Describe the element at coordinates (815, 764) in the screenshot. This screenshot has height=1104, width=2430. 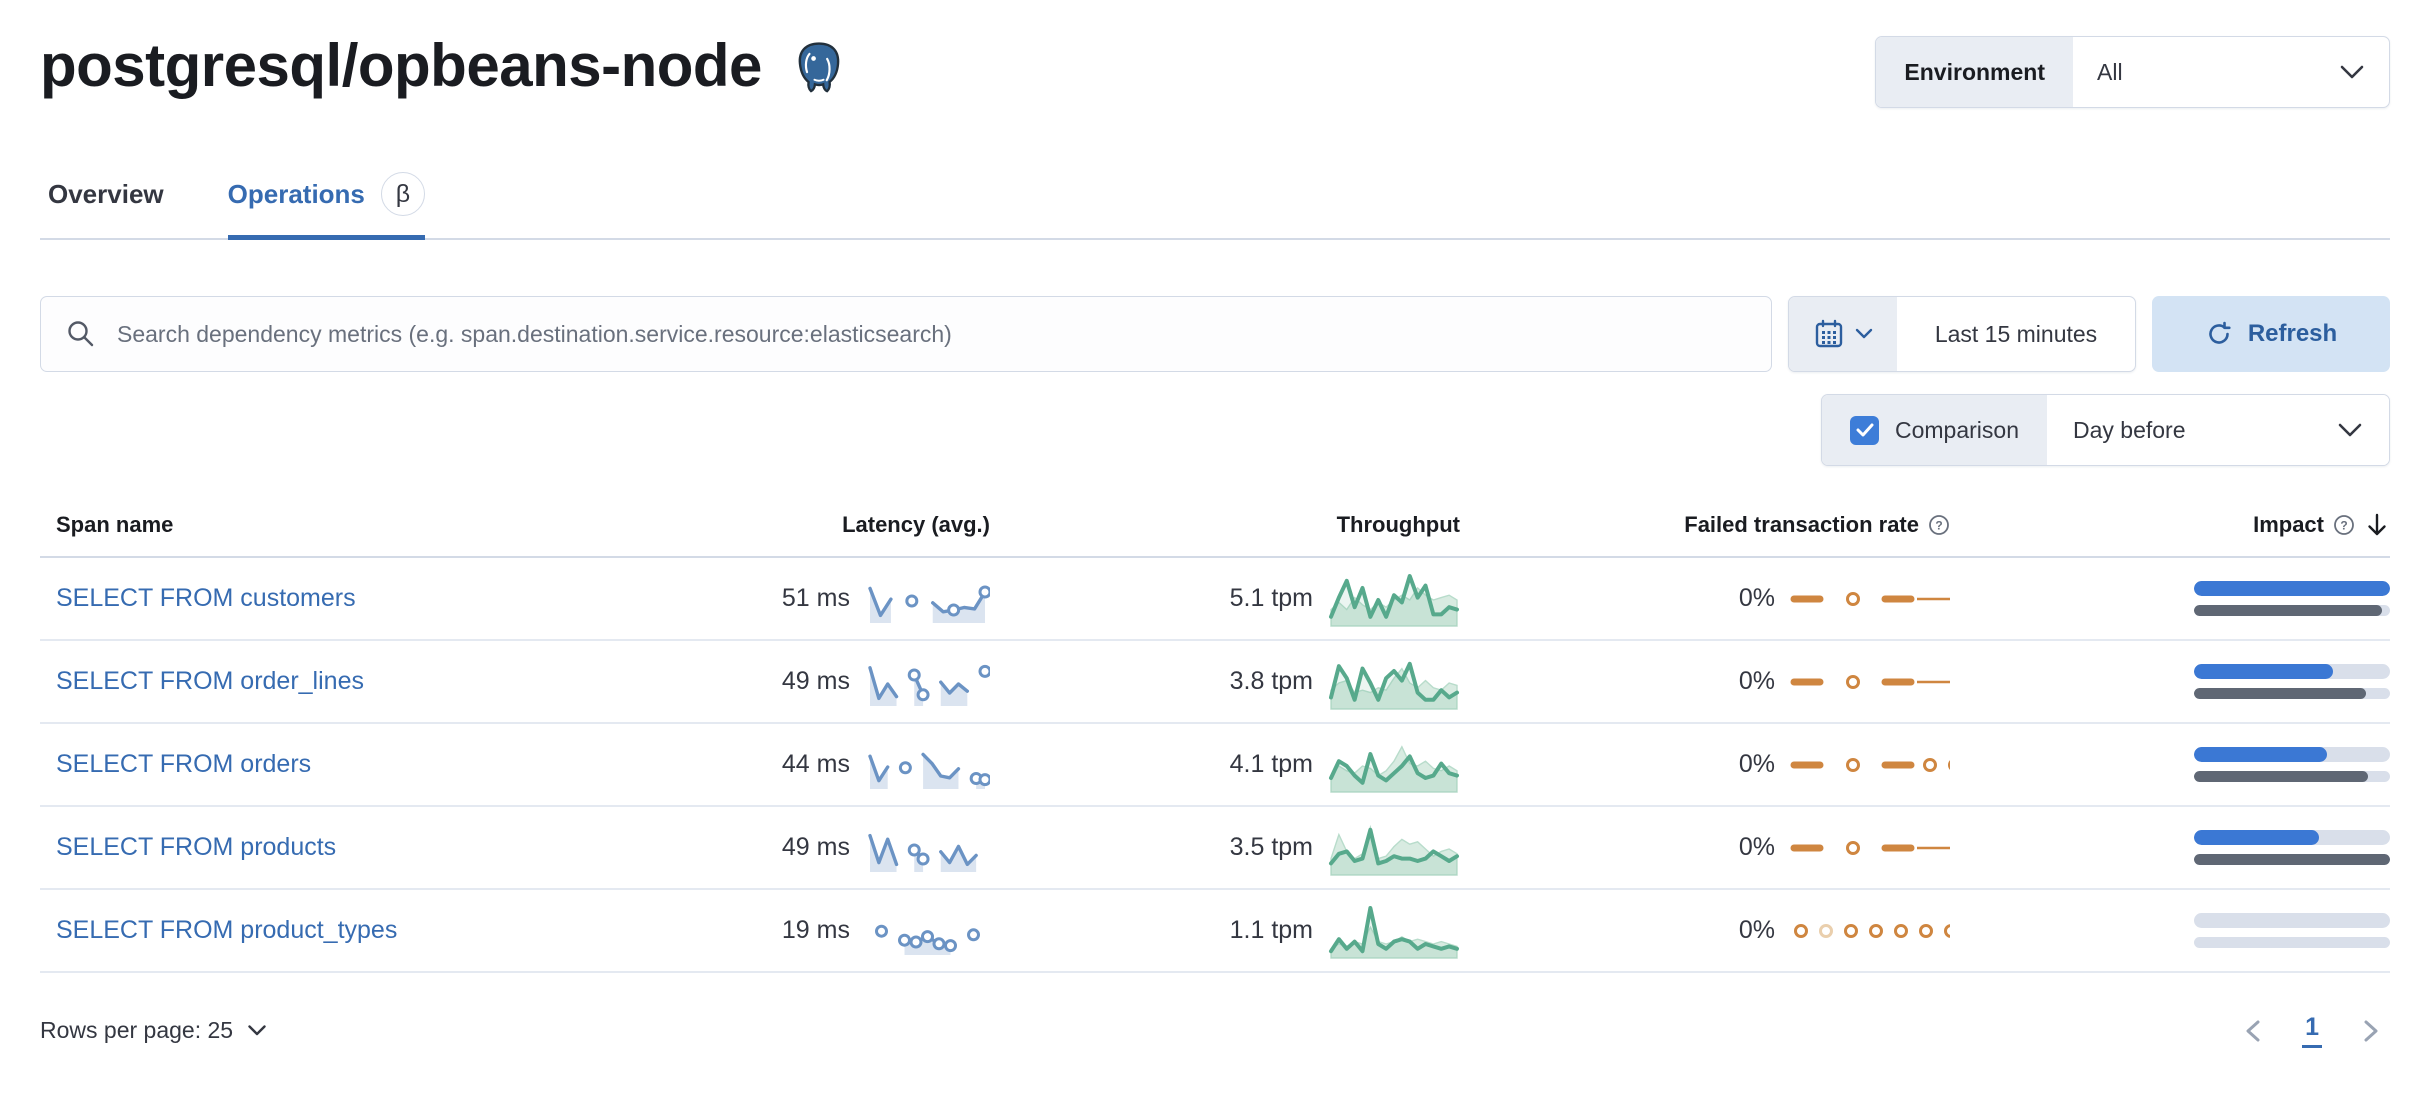
I see `latency-value: 44 ms` at that location.